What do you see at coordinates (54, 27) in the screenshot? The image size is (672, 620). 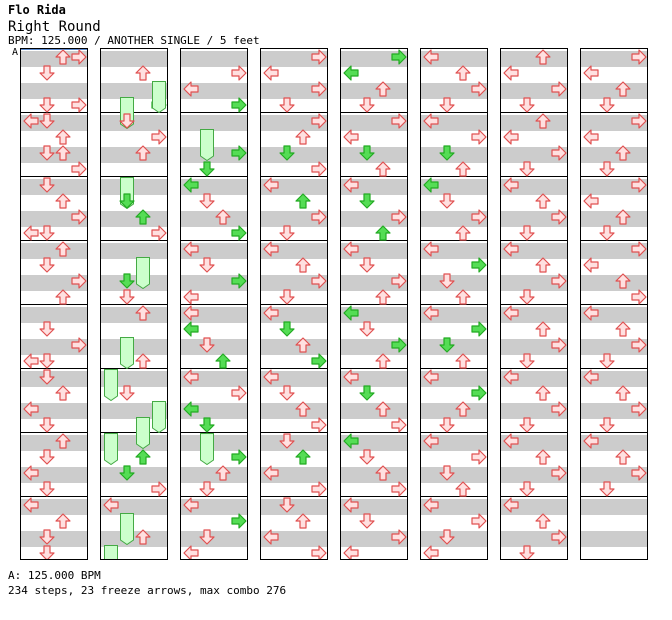 I see `song-title: Right Round` at bounding box center [54, 27].